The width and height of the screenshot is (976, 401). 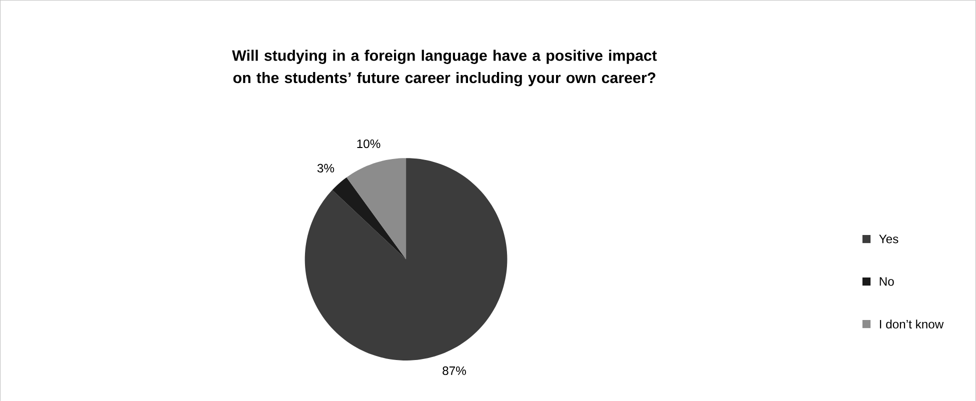 What do you see at coordinates (325, 168) in the screenshot?
I see `data-label: 3%` at bounding box center [325, 168].